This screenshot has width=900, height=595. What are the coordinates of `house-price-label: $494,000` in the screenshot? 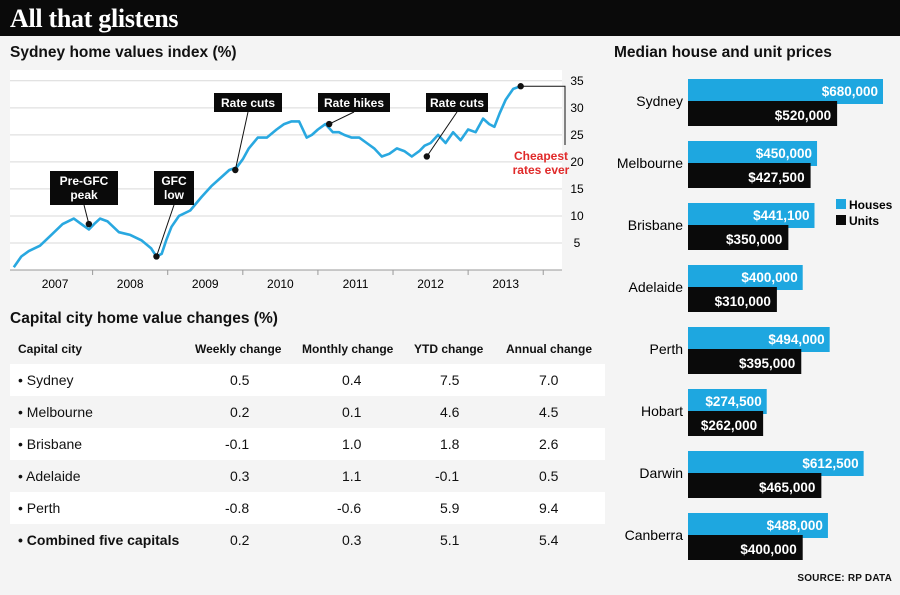 It's located at (796, 339).